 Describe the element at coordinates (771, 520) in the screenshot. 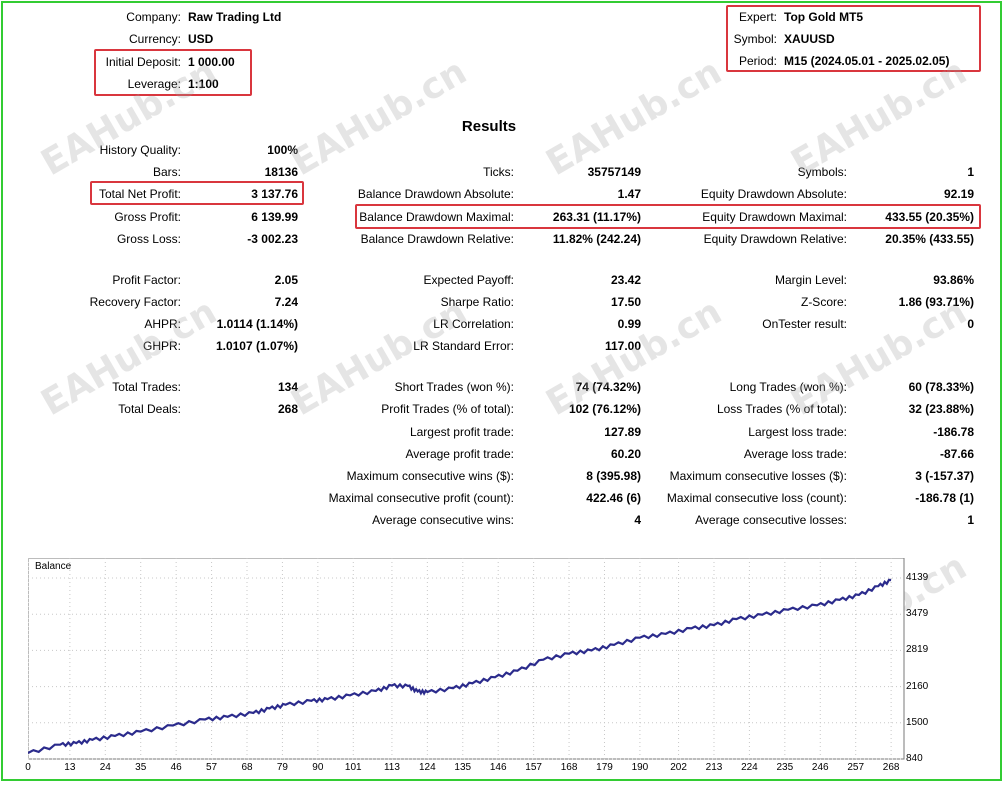

I see `stat-label: Average consecutive losses:` at that location.